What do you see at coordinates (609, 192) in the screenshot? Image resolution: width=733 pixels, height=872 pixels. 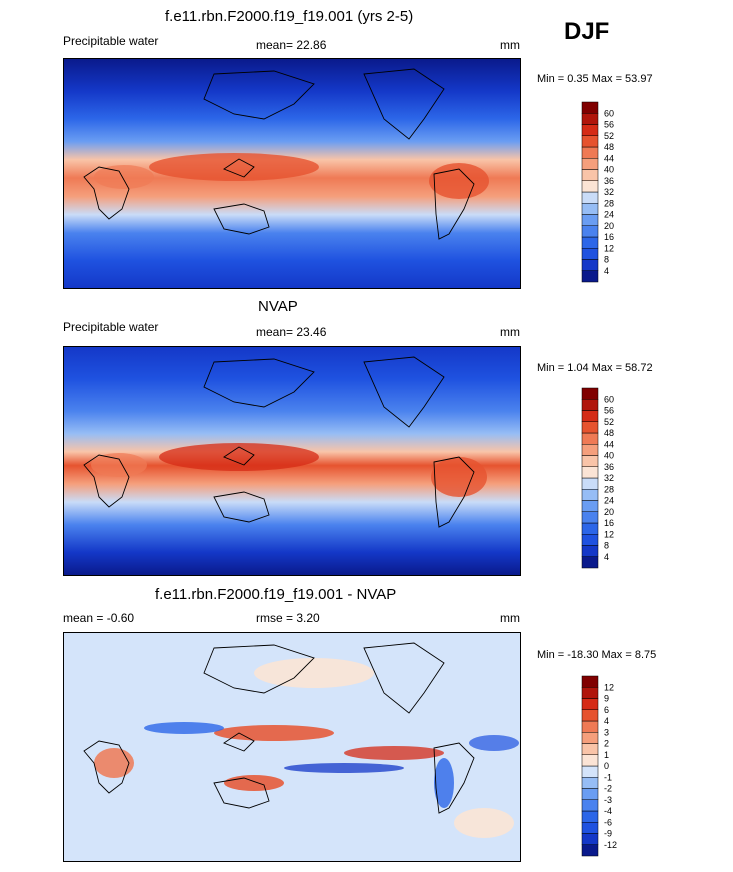 I see `colorbar-tick-label: 32` at bounding box center [609, 192].